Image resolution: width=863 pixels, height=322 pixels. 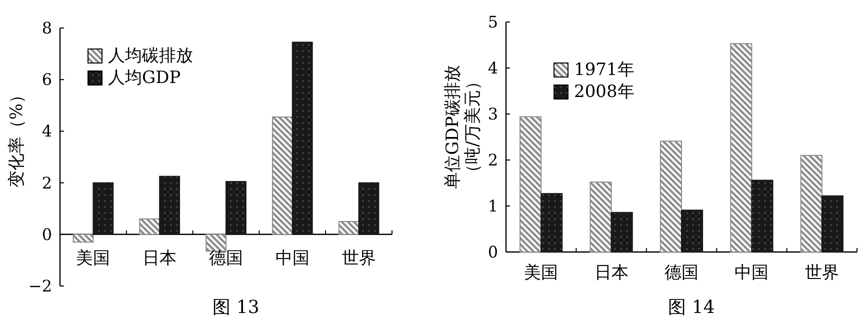 What do you see at coordinates (144, 78) in the screenshot?
I see `legend-label: 人均GDP` at bounding box center [144, 78].